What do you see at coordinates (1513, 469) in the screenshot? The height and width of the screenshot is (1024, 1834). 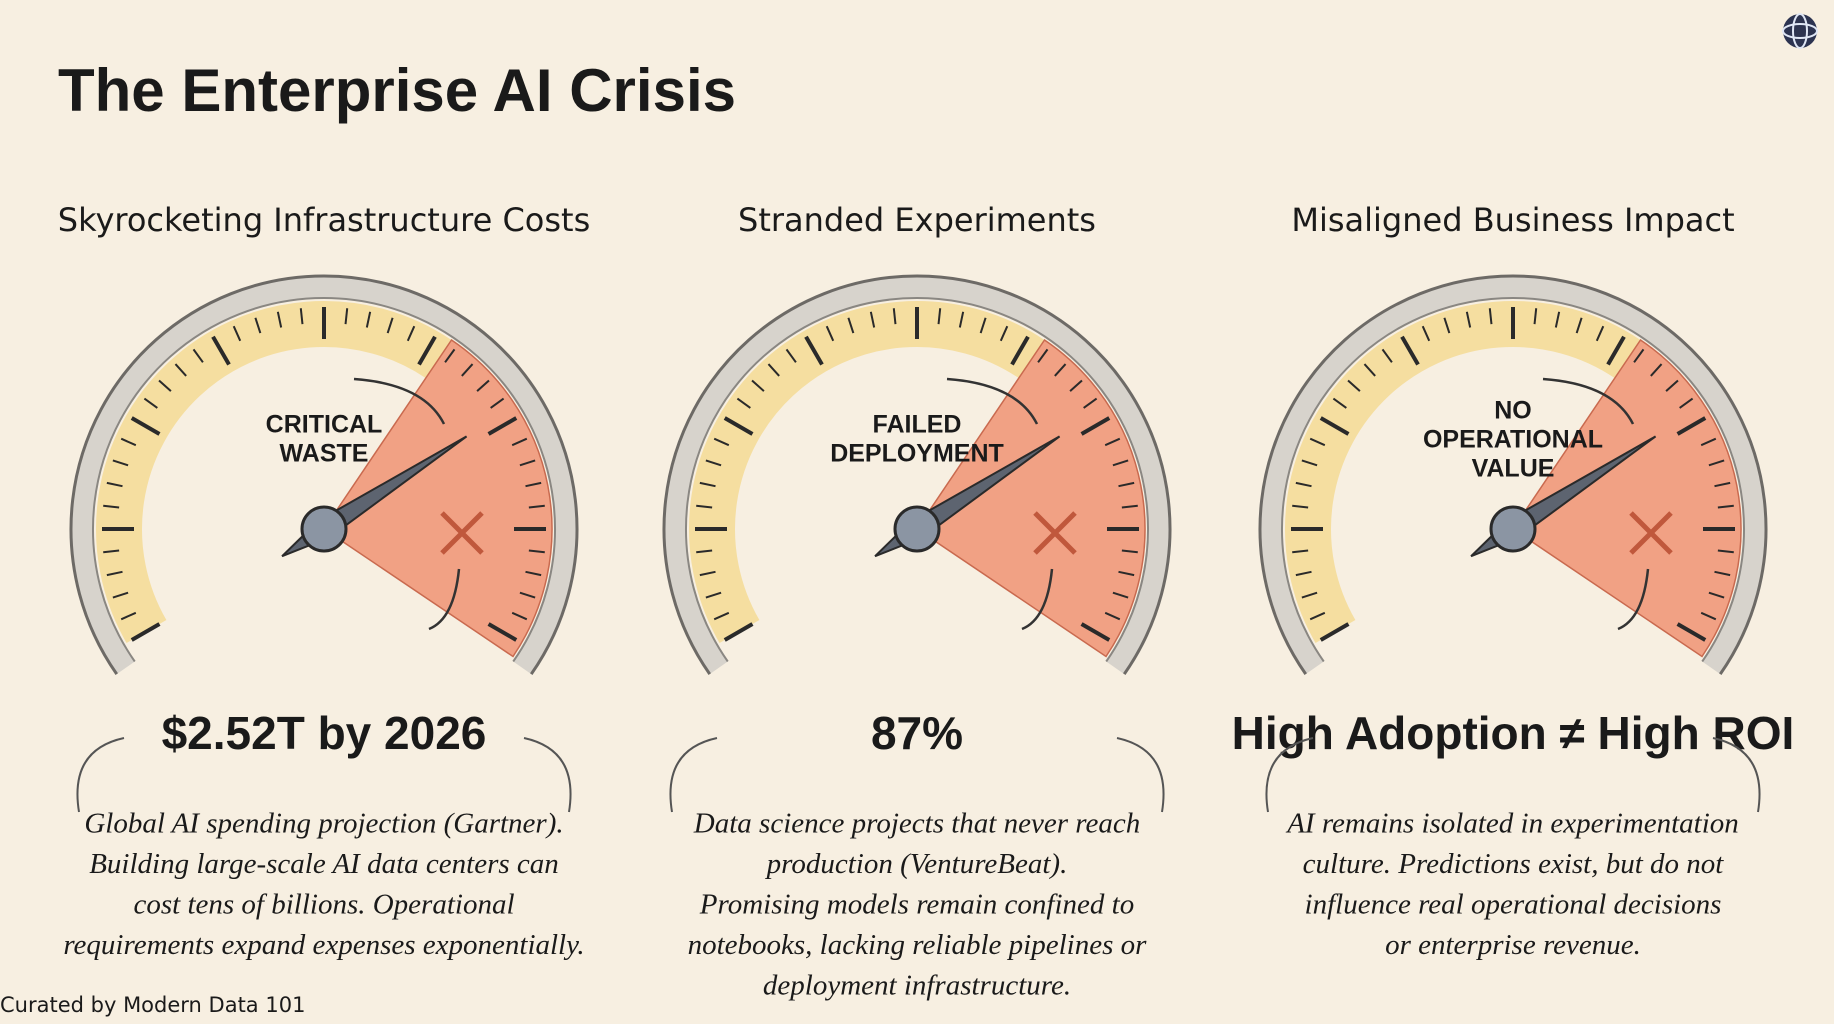 I see `gauge-label: VALUE` at bounding box center [1513, 469].